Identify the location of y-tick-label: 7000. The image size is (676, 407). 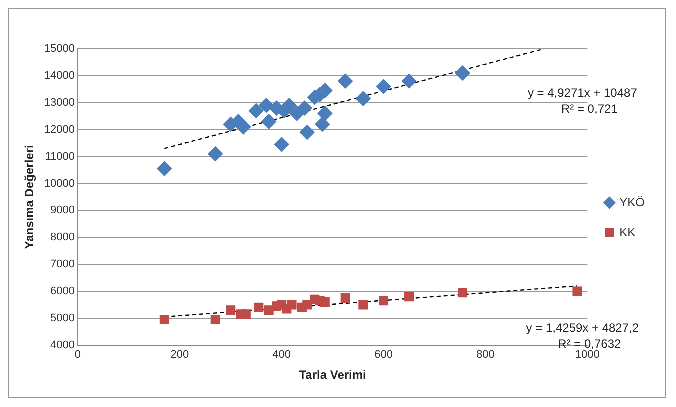
(62, 264).